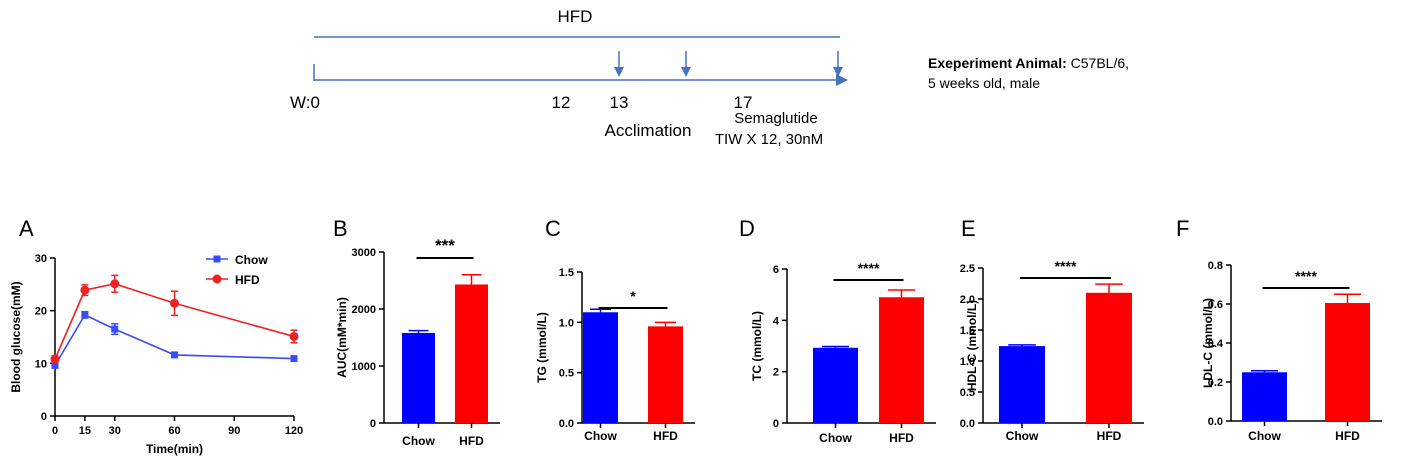  Describe the element at coordinates (837, 330) in the screenshot. I see `chart-d: D 0 2 4 6 Chow HFD **** TC (mmol/L)` at that location.